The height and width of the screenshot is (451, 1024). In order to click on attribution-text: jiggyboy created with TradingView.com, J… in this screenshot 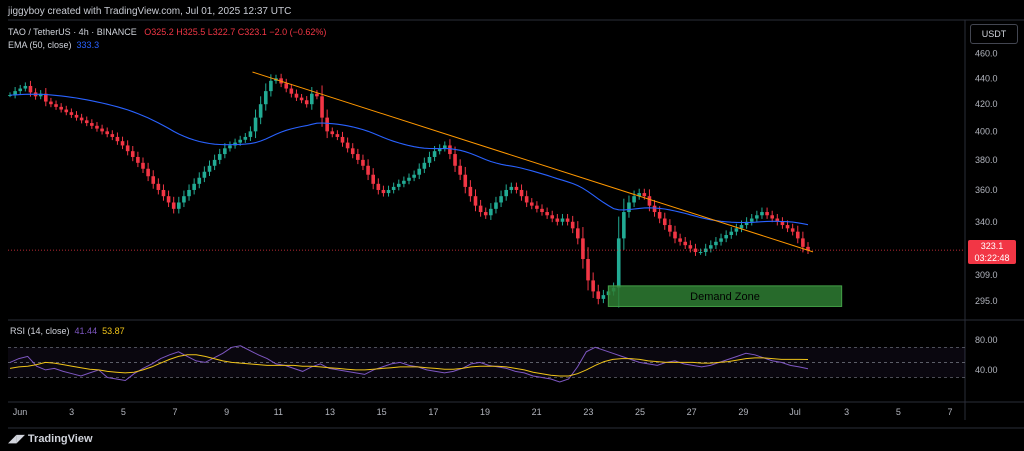, I will do `click(150, 11)`.